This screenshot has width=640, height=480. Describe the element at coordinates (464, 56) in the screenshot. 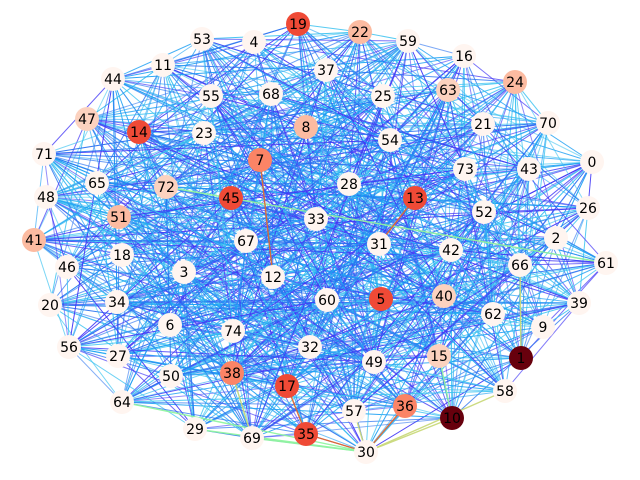

I see `node-16: 16` at that location.